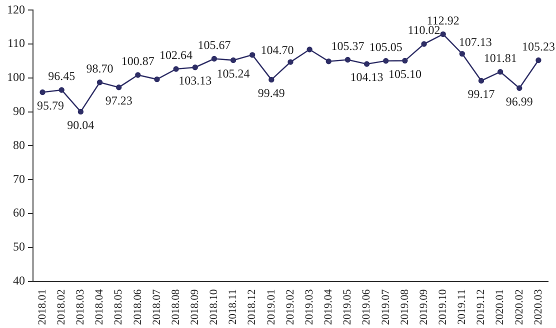  What do you see at coordinates (277, 50) in the screenshot?
I see `data-label: 104.70` at bounding box center [277, 50].